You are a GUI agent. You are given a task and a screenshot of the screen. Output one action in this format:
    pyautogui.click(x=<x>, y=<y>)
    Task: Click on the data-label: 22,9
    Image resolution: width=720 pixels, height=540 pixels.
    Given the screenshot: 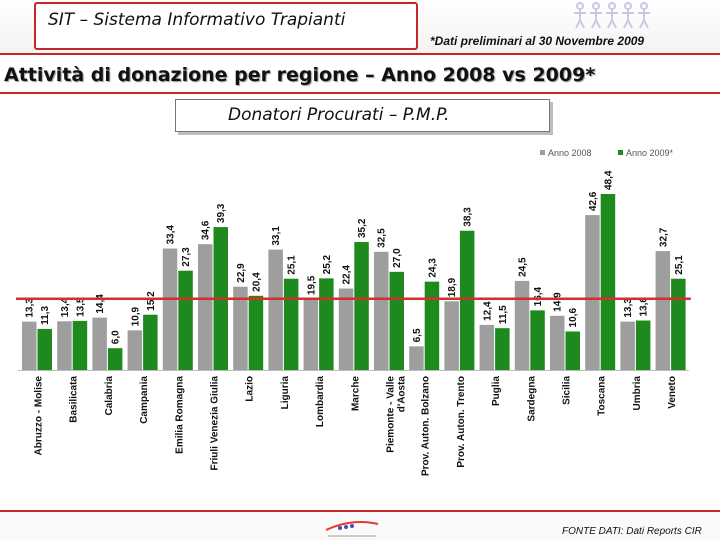 What is the action you would take?
    pyautogui.click(x=241, y=273)
    